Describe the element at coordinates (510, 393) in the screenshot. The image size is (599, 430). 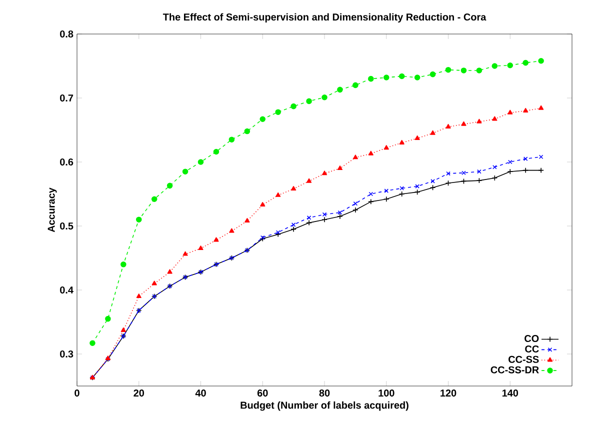
I see `x-tick-label: 140` at that location.